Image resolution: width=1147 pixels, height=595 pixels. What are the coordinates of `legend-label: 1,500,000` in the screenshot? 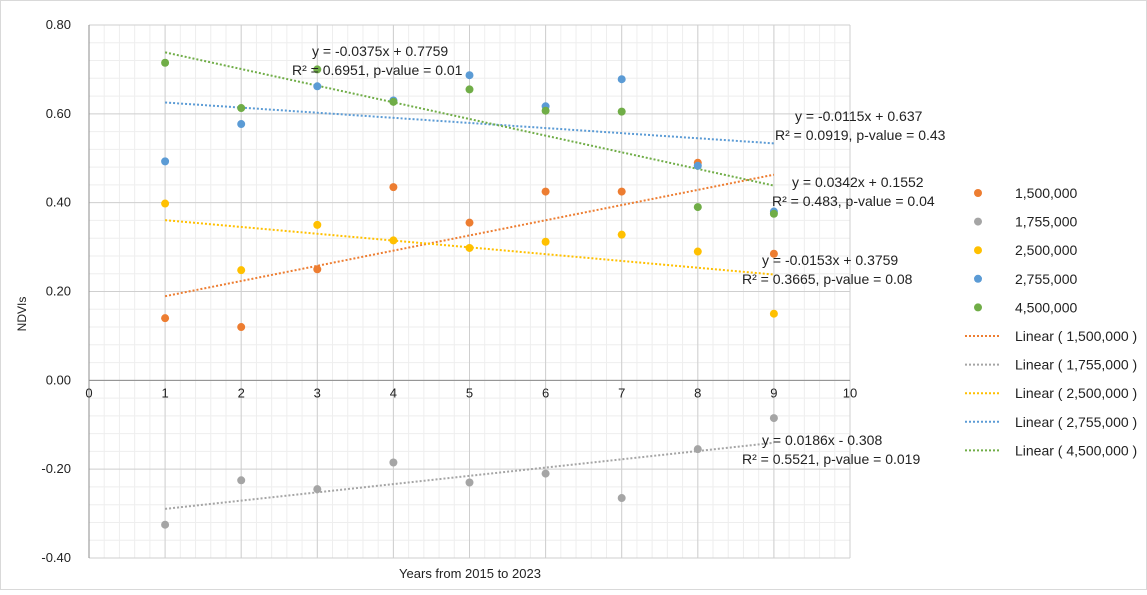 It's located at (1046, 193).